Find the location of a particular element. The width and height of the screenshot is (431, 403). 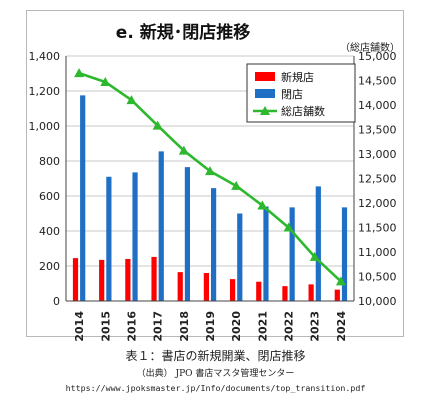

bar-closed-2015 is located at coordinates (109, 238).